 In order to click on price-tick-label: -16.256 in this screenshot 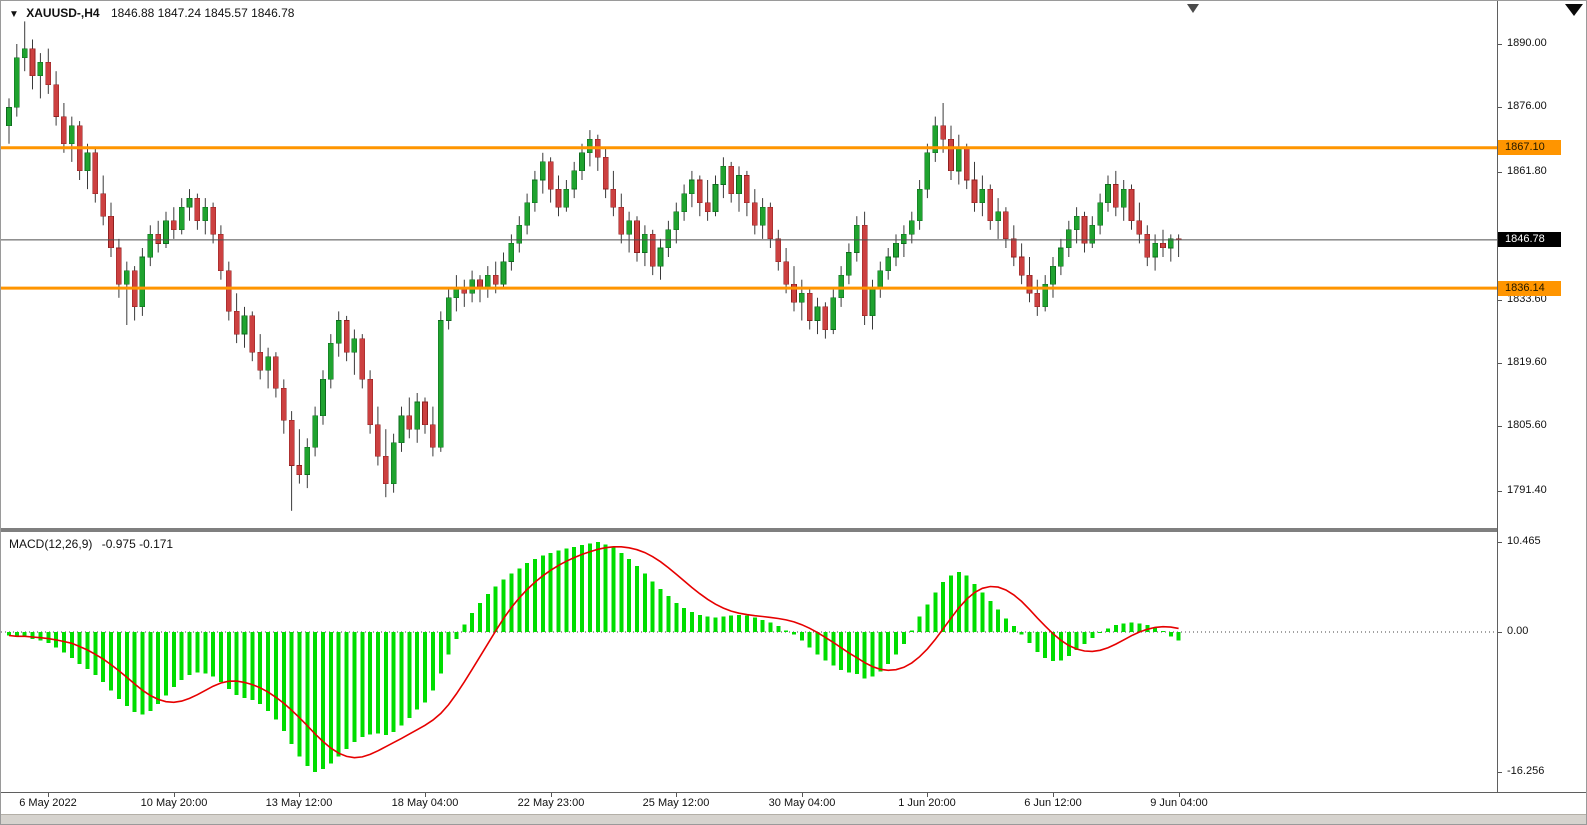, I will do `click(1526, 771)`.